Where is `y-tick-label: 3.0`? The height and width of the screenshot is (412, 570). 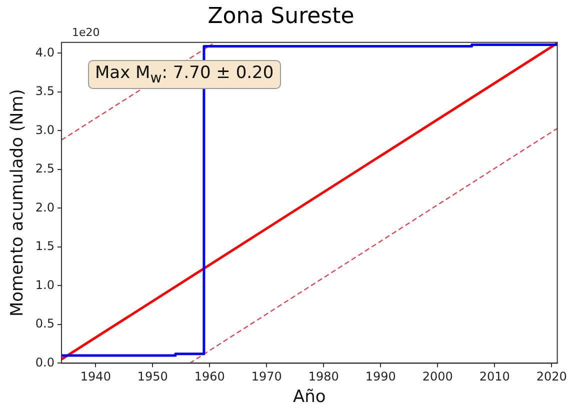 y-tick-label: 3.0 is located at coordinates (44, 129).